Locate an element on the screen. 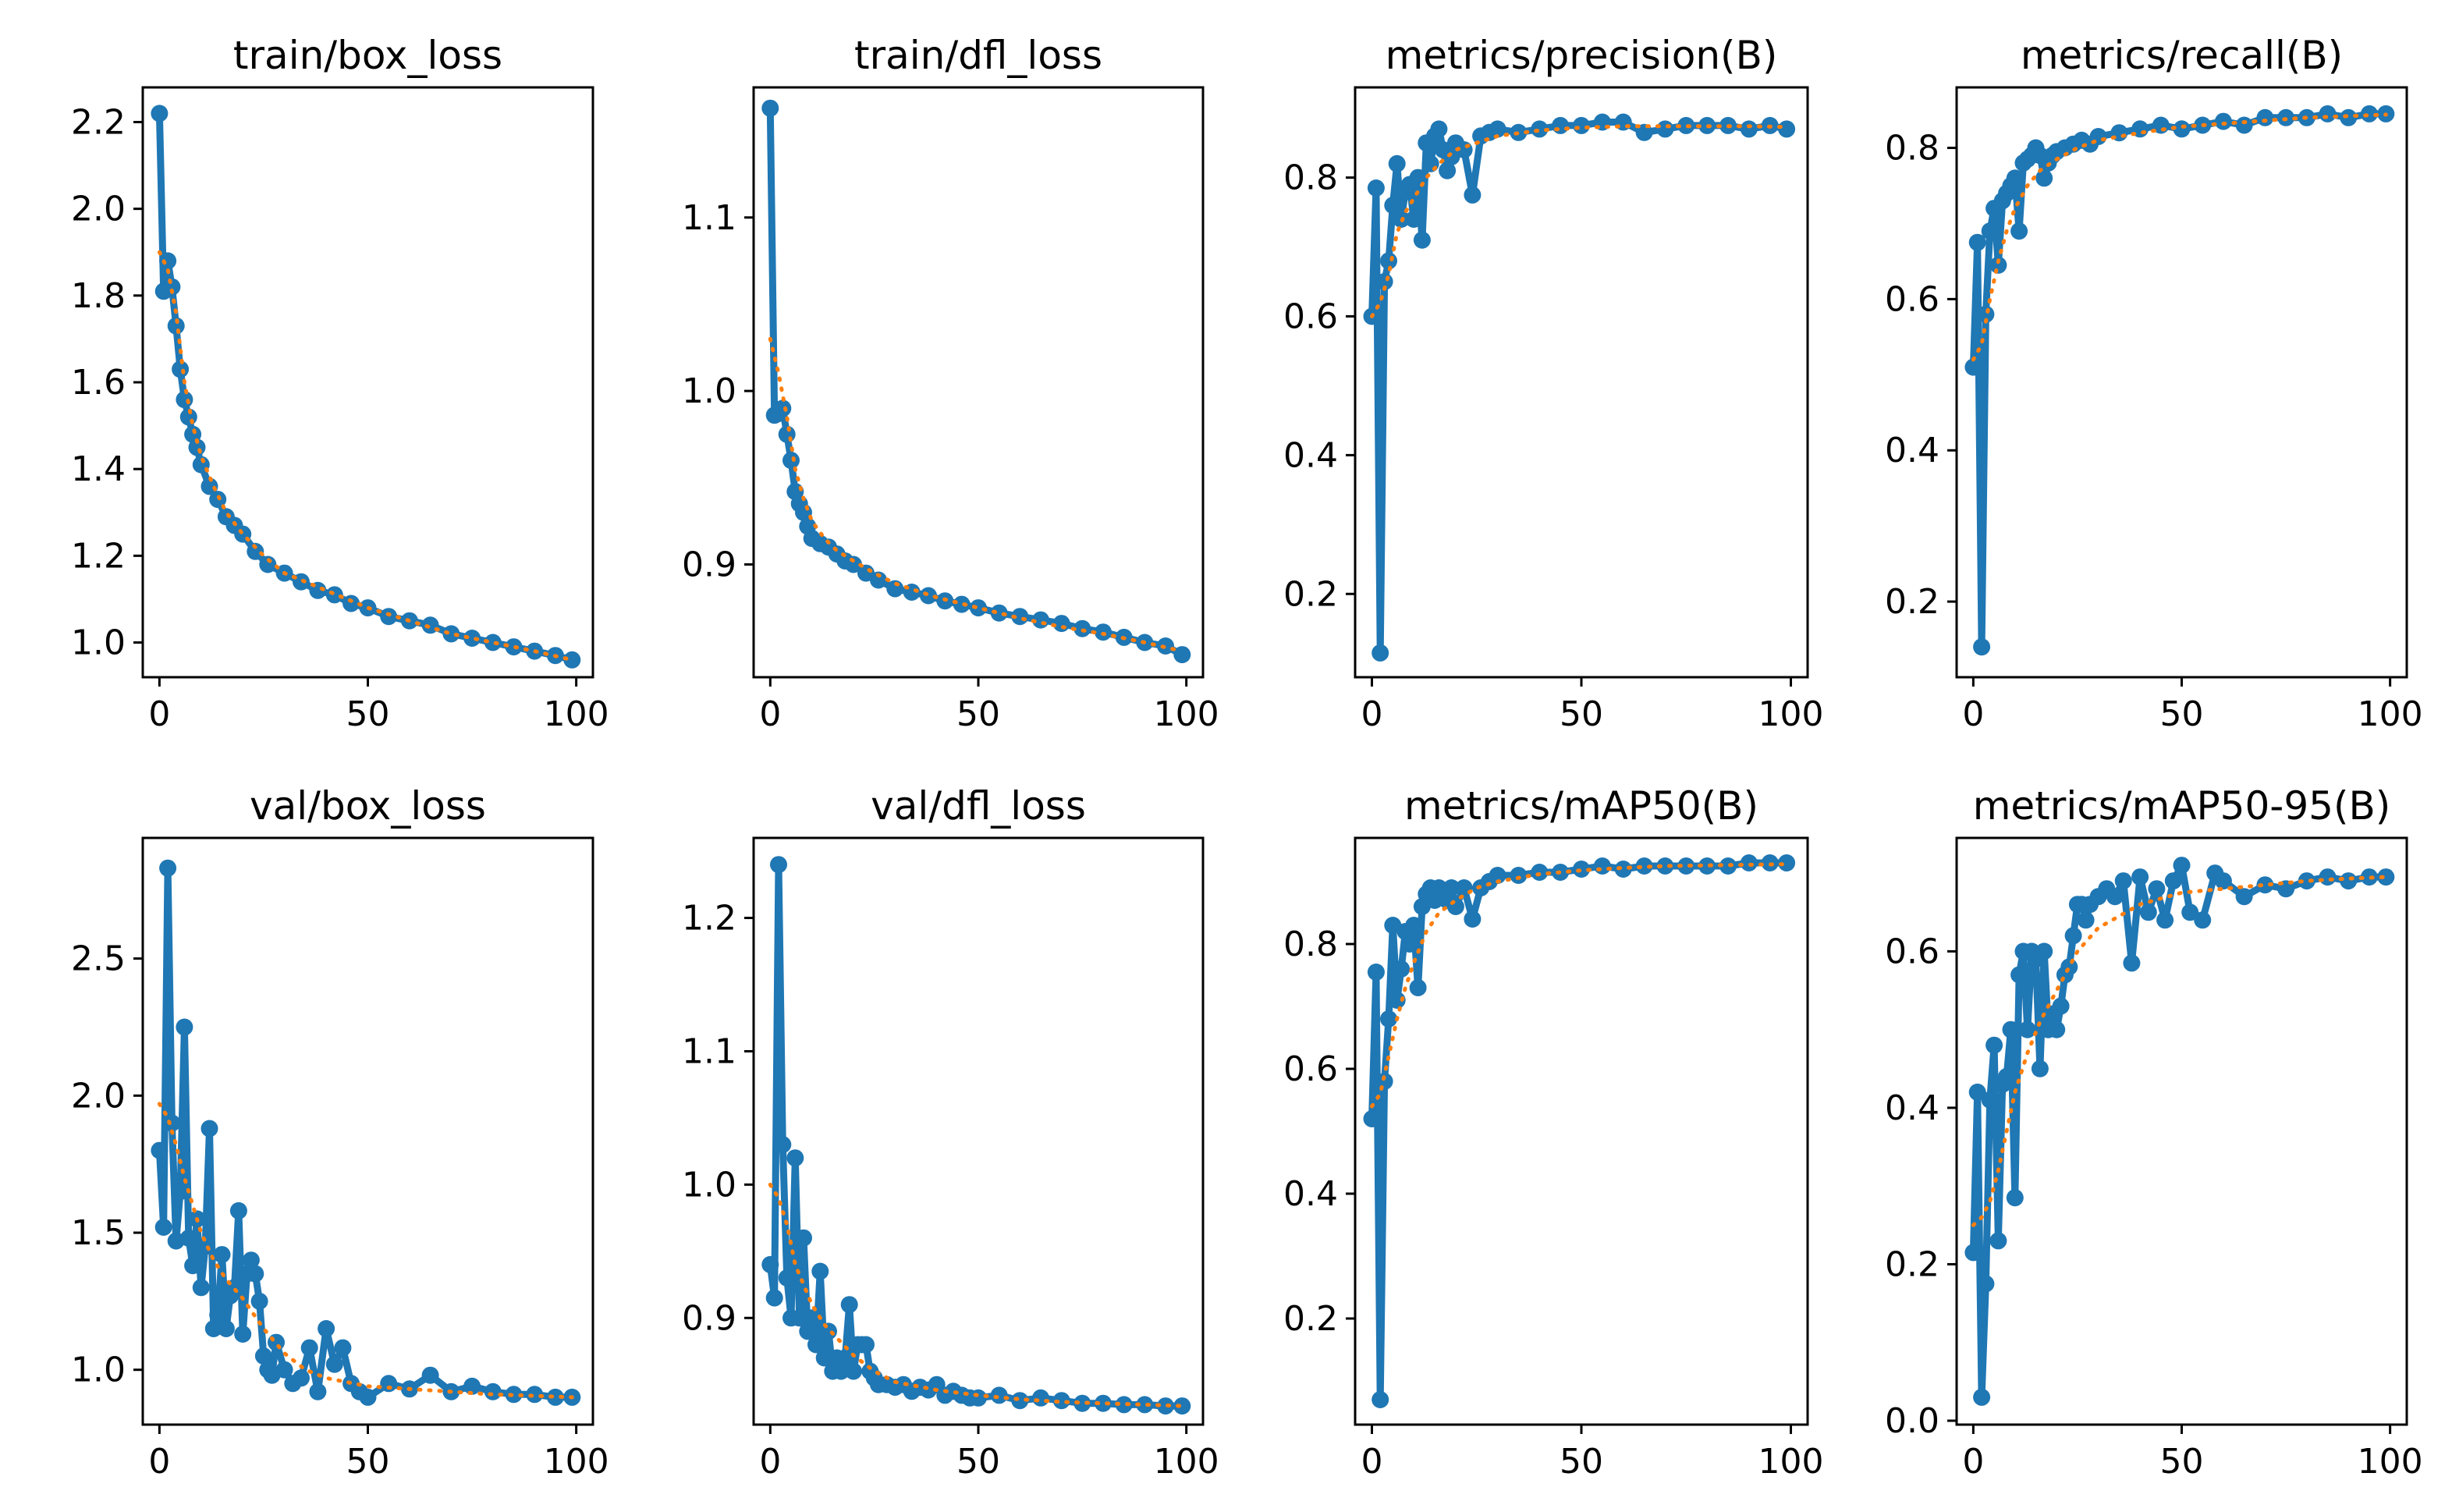 The image size is (2445, 1512). panel-train-box-loss-ytick-label: 1.2 is located at coordinates (98, 556).